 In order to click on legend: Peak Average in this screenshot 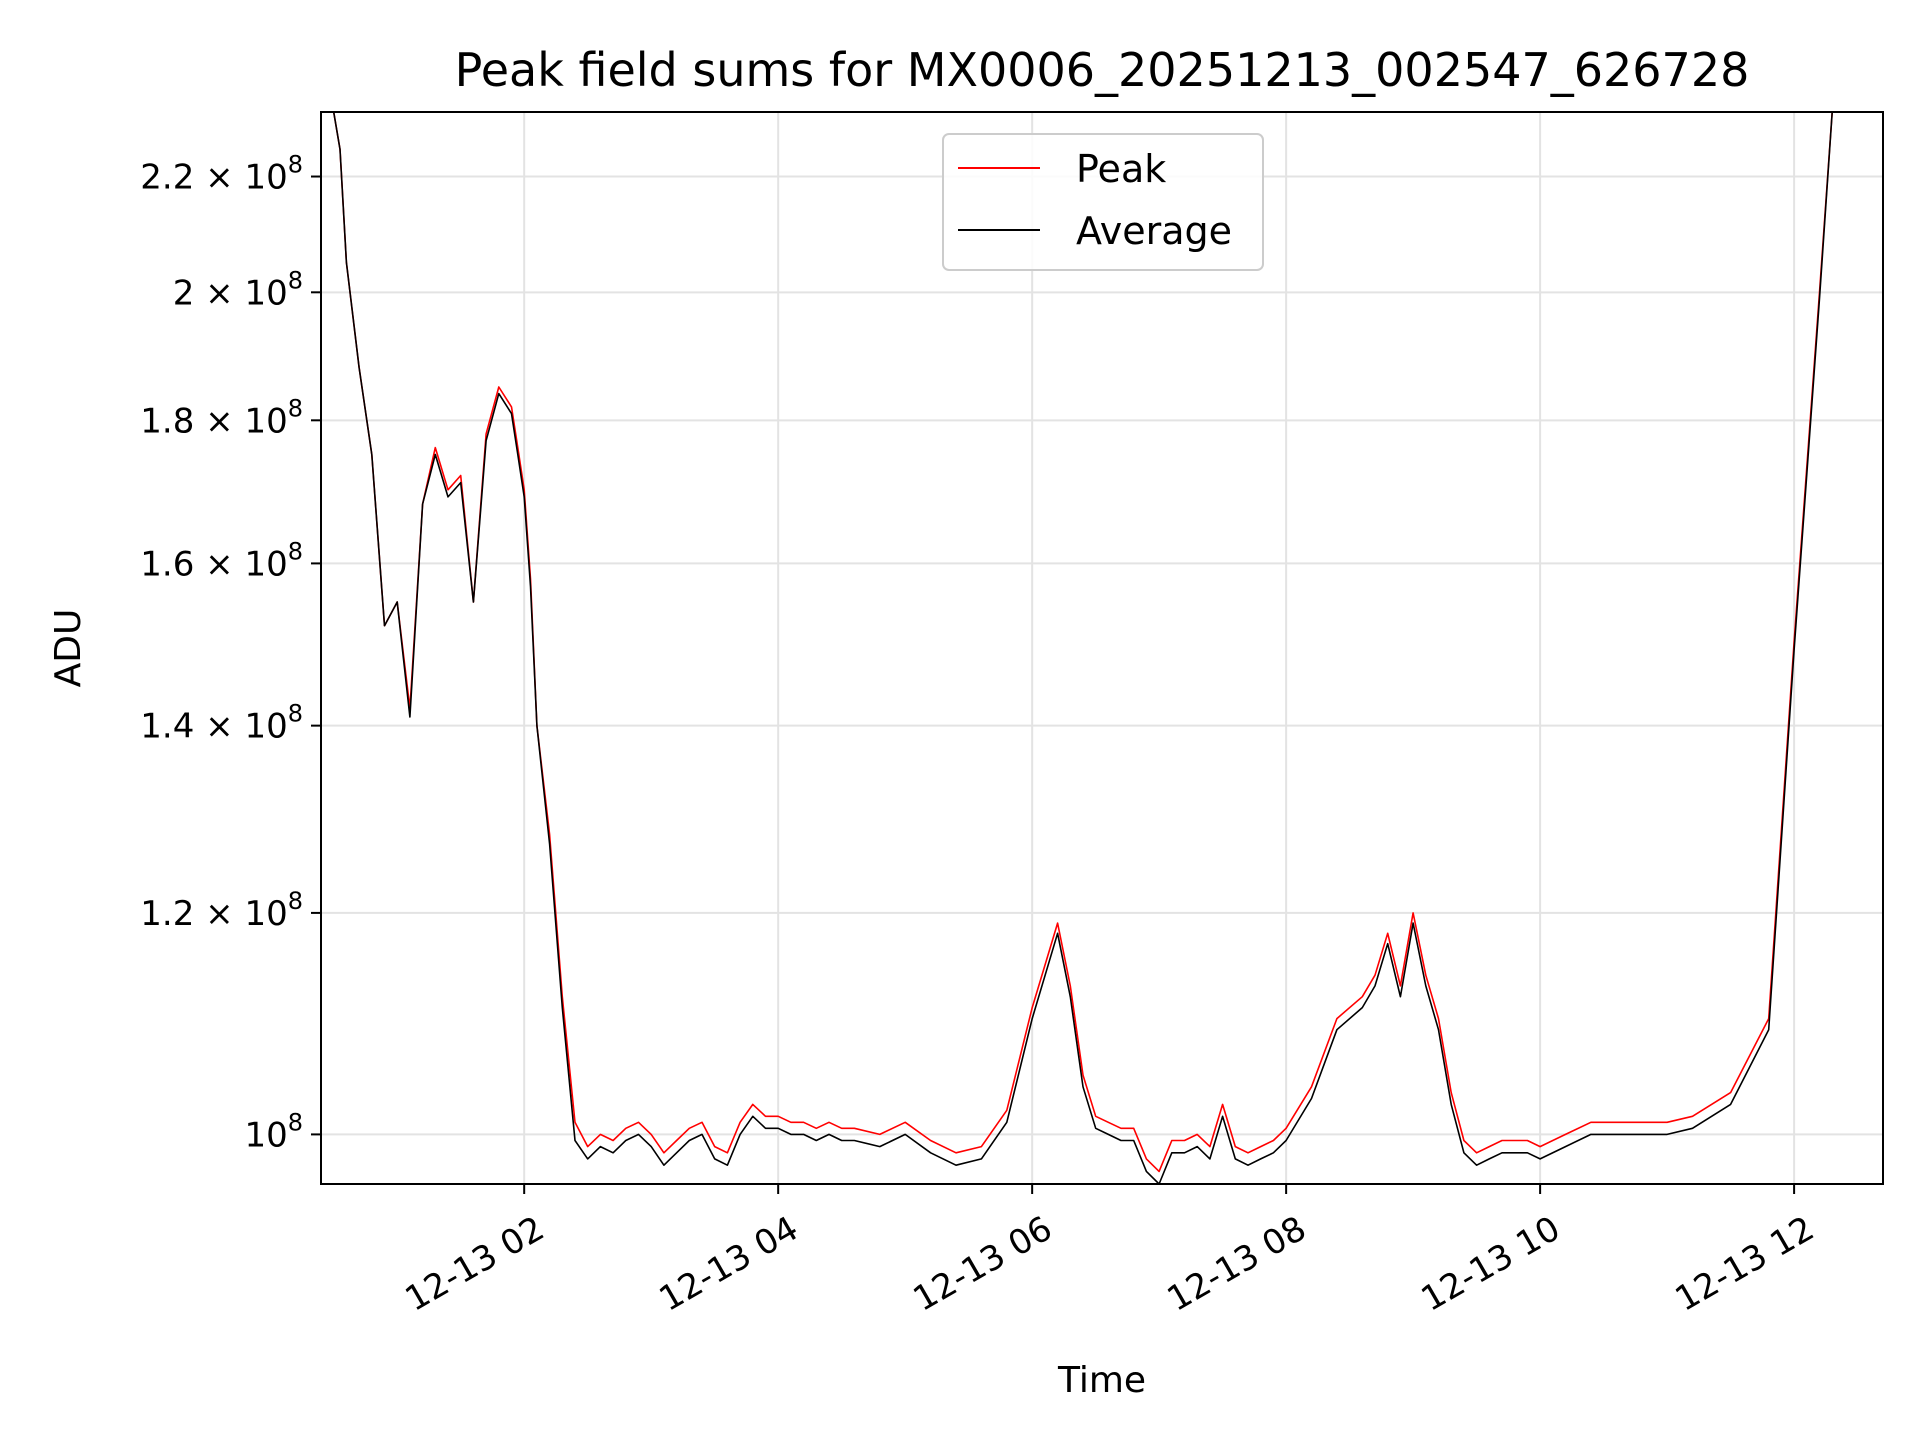, I will do `click(1103, 202)`.